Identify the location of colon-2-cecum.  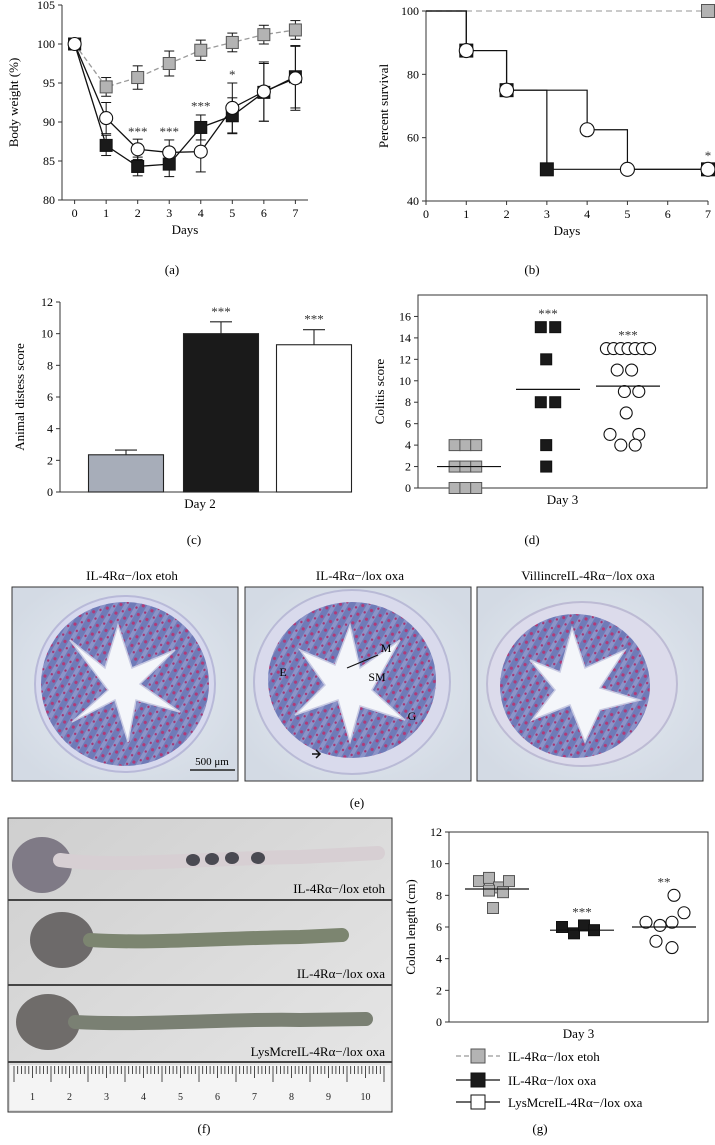
(62, 940).